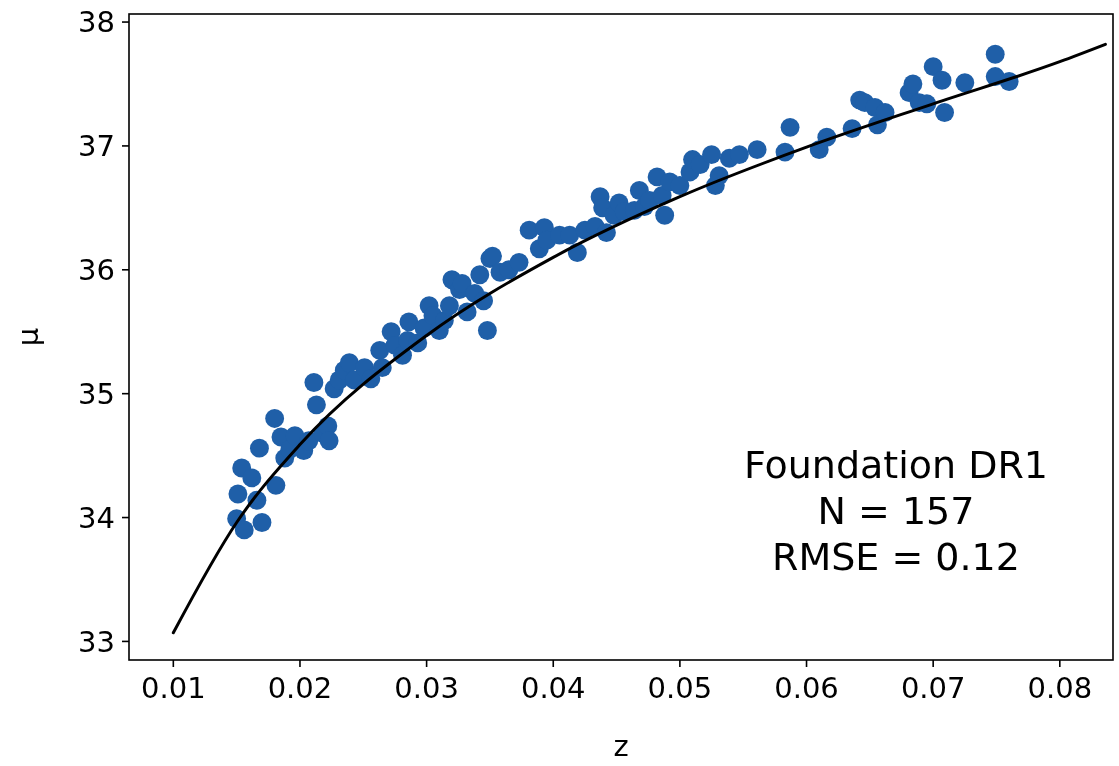  I want to click on y-tick-label: 38, so click(96, 22).